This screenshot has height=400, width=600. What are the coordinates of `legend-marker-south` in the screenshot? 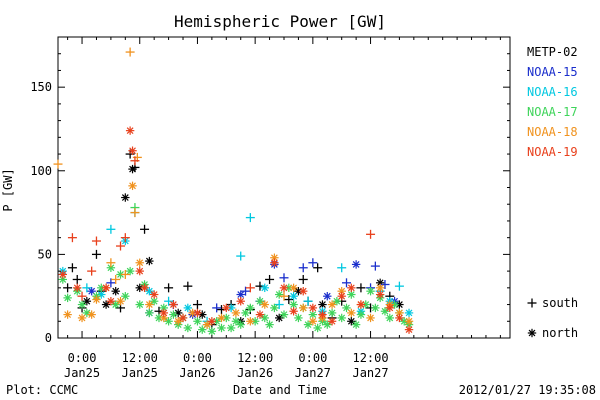 It's located at (532, 303).